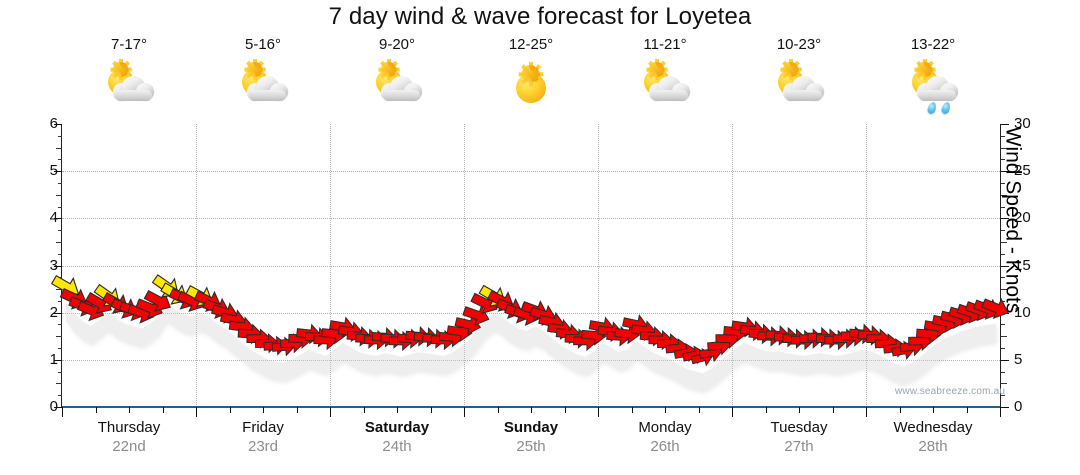  I want to click on day-header-sunday: 12-25°, so click(531, 80).